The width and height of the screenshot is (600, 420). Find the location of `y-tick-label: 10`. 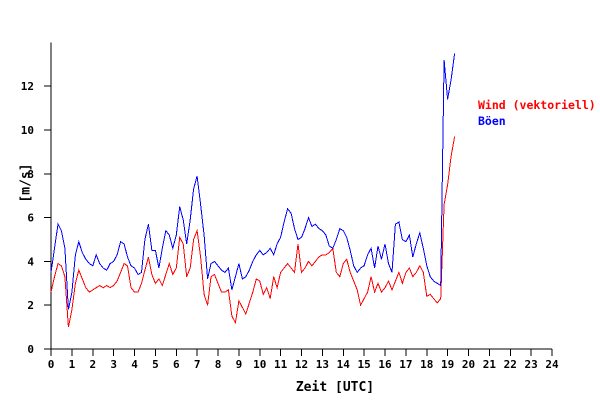

y-tick-label: 10 is located at coordinates (27, 130).